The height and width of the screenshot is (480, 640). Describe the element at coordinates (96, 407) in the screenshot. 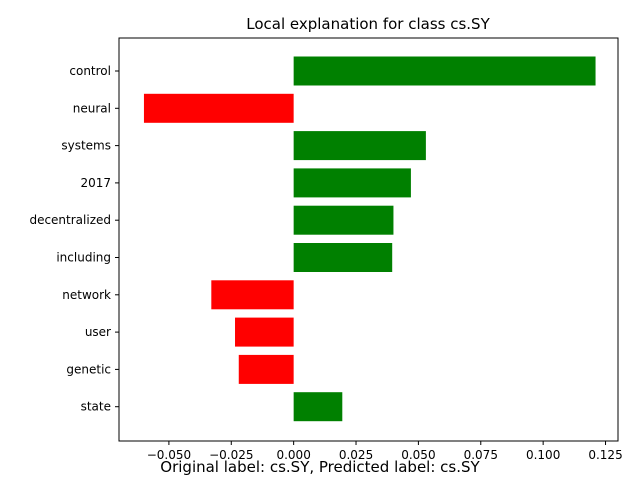

I see `y-tick-label: state` at that location.